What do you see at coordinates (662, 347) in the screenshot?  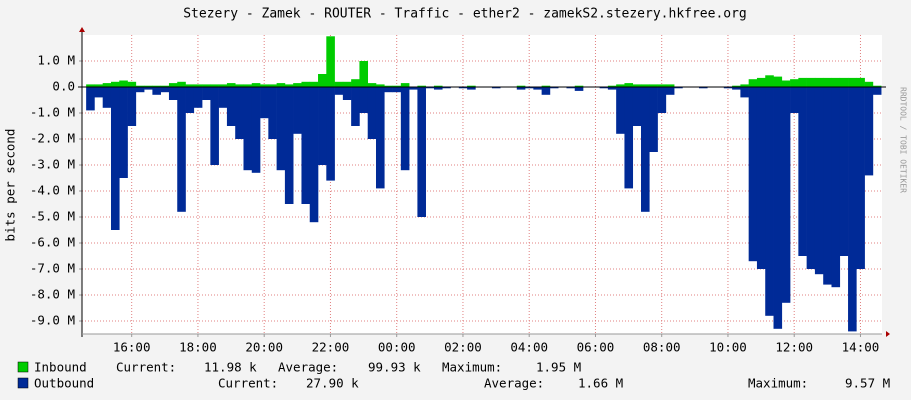 I see `x-tick-label: 08:00` at bounding box center [662, 347].